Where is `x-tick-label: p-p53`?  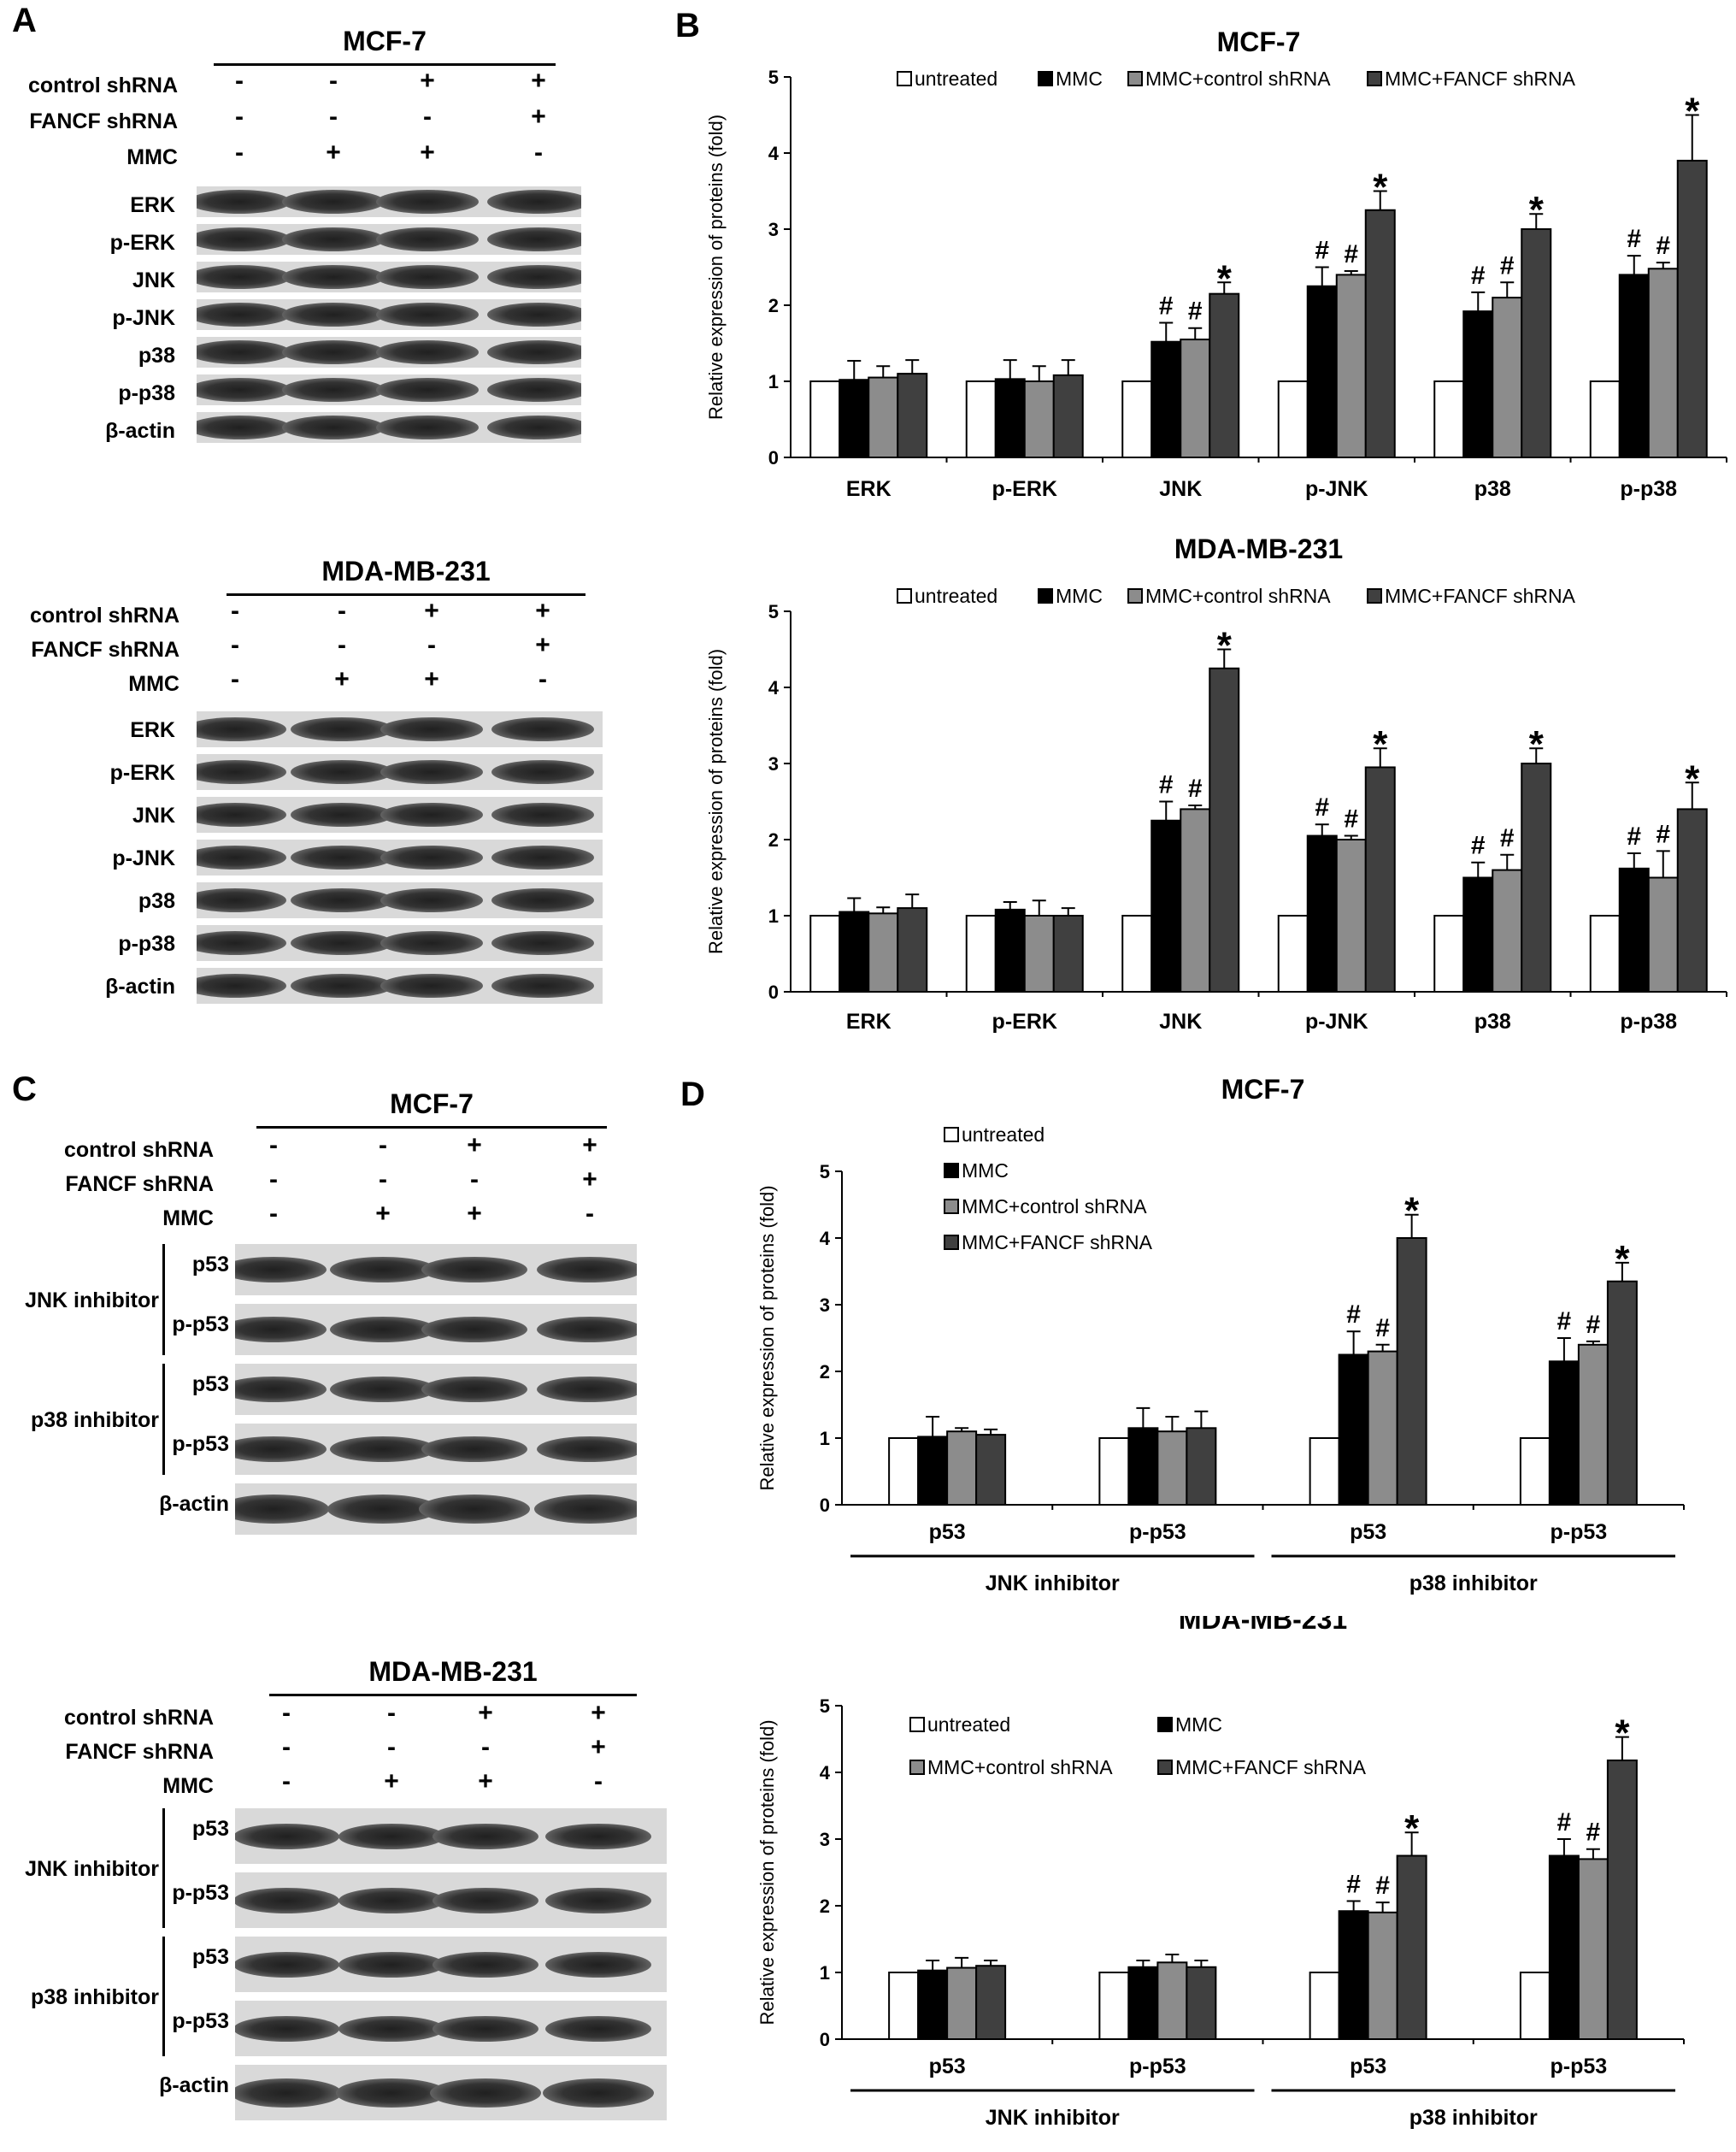 x-tick-label: p-p53 is located at coordinates (1157, 2066).